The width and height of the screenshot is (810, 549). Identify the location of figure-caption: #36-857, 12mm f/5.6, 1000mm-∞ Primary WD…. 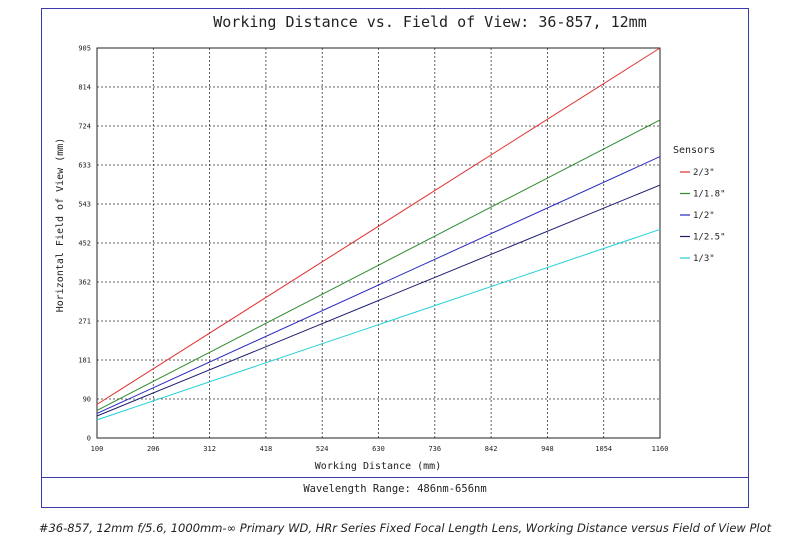
(405, 528).